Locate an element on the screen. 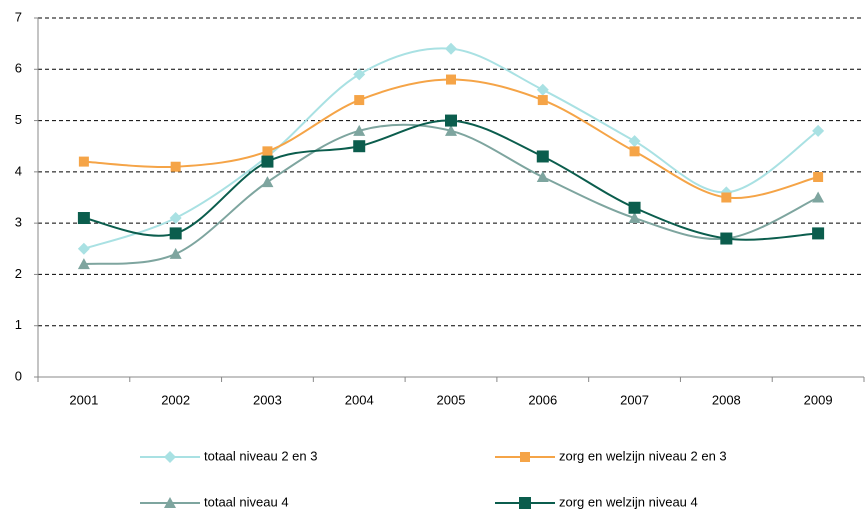  y-tick-label: 4 is located at coordinates (18, 170).